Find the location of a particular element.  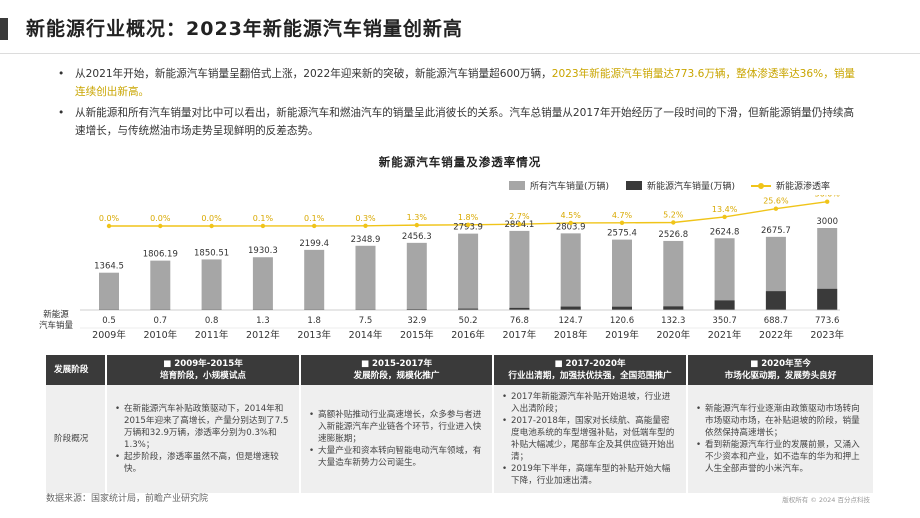

total-value-label: 1930.3 is located at coordinates (263, 251).